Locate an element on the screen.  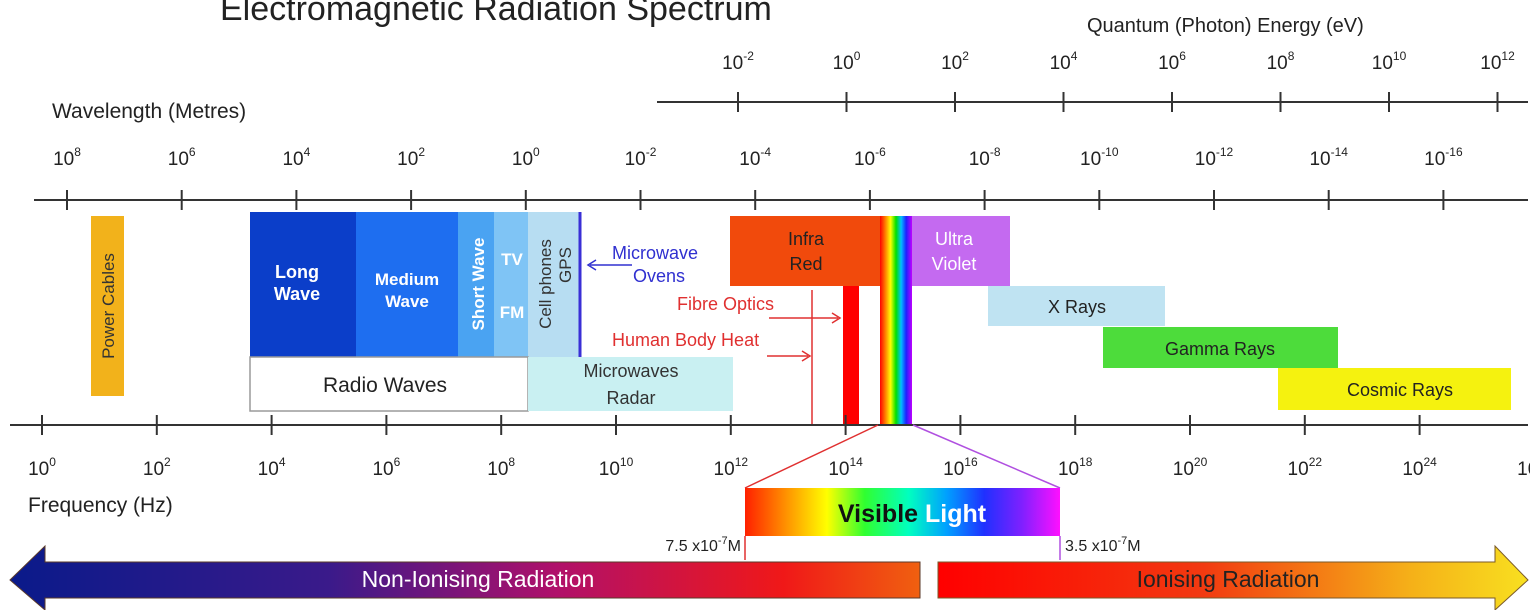
wavelength-tick-label: 10⁻⁶ is located at coordinates (870, 157).